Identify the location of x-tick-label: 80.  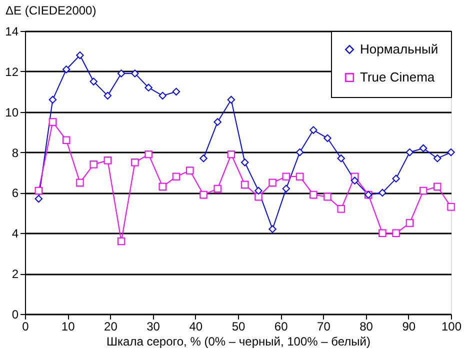
(367, 327).